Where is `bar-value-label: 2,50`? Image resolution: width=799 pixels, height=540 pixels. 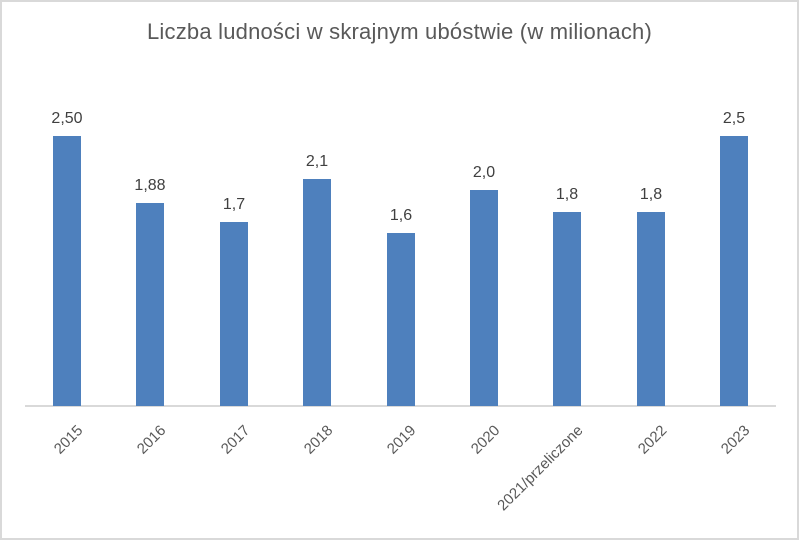 bar-value-label: 2,50 is located at coordinates (67, 118).